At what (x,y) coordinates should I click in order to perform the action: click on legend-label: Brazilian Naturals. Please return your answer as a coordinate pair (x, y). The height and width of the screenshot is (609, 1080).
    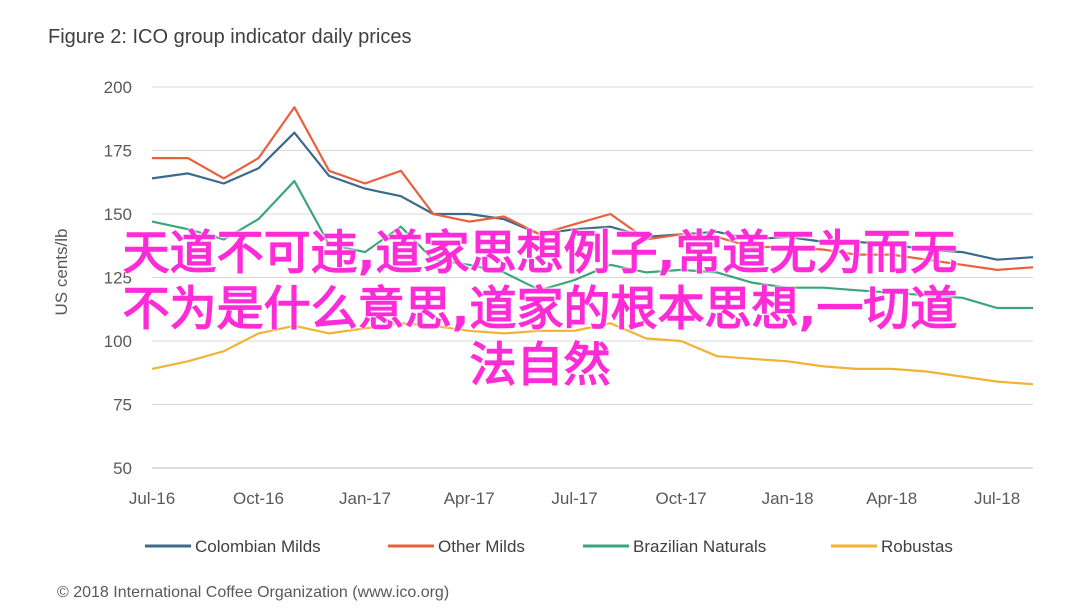
    Looking at the image, I should click on (699, 546).